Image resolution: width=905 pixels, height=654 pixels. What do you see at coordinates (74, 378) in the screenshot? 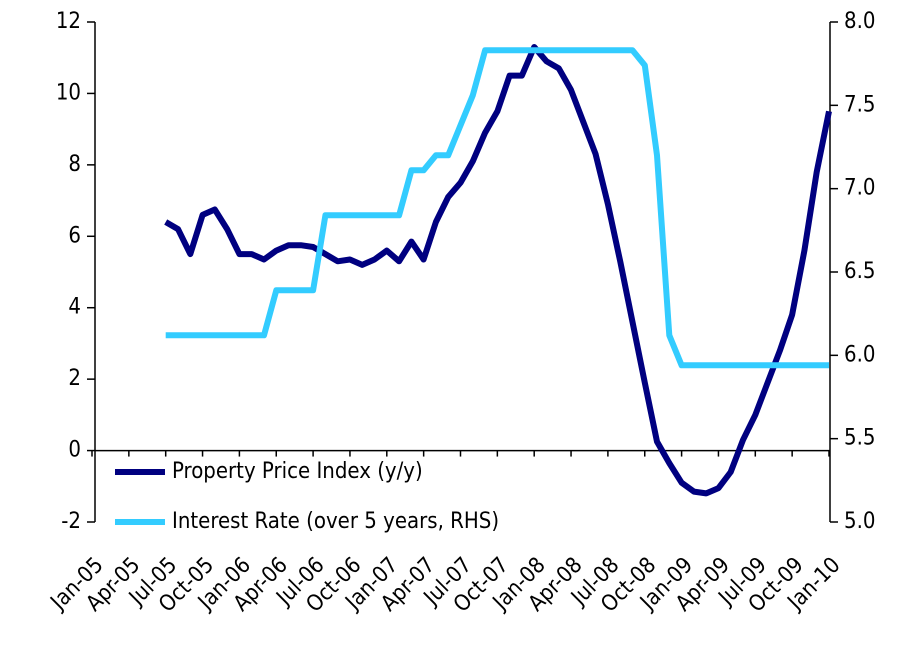
I see `y-tick-label: 2` at bounding box center [74, 378].